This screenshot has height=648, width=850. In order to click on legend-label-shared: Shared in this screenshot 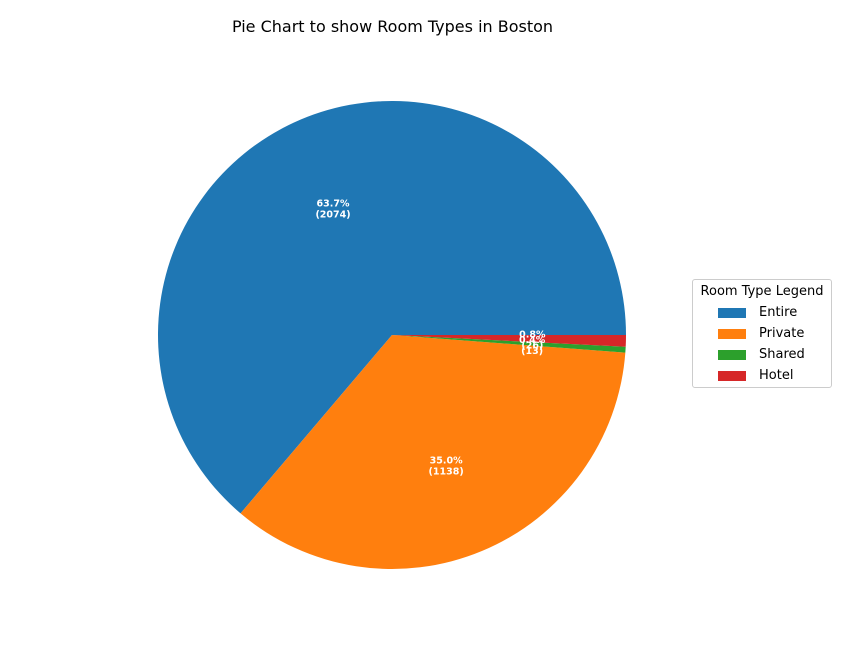, I will do `click(782, 354)`.